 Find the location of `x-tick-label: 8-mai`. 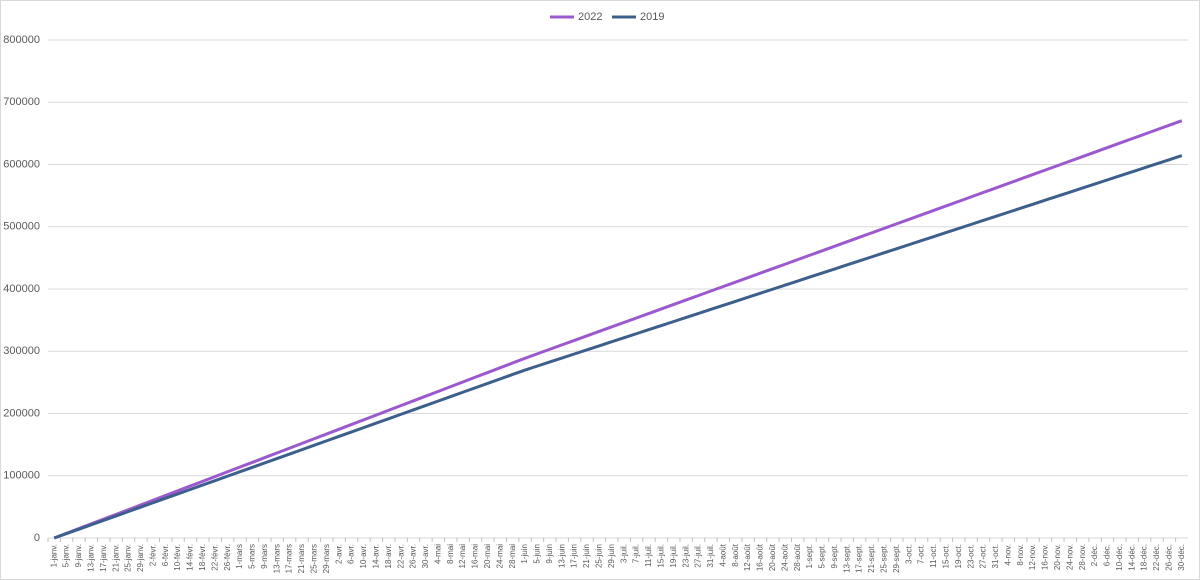

x-tick-label: 8-mai is located at coordinates (450, 554).